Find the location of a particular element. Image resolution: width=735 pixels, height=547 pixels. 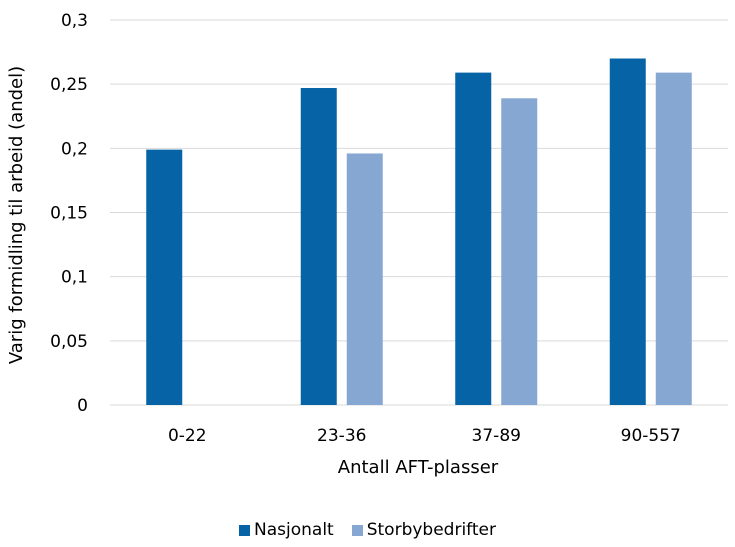

y-tick-label: 0,3 is located at coordinates (74, 21).